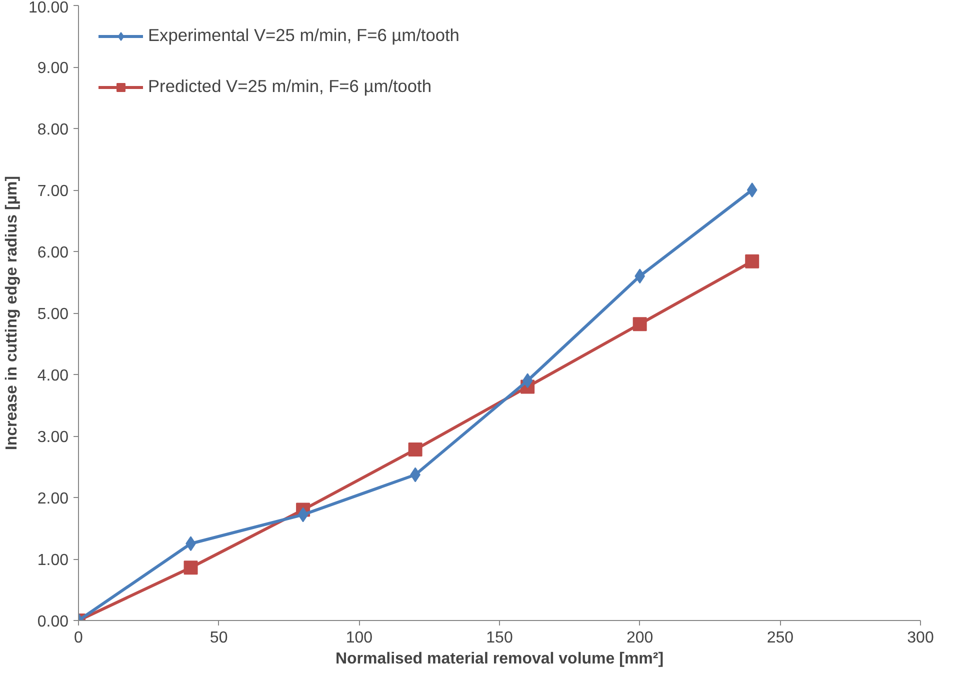 The width and height of the screenshot is (977, 684). What do you see at coordinates (53, 622) in the screenshot?
I see `y-tick-label: 0.00` at bounding box center [53, 622].